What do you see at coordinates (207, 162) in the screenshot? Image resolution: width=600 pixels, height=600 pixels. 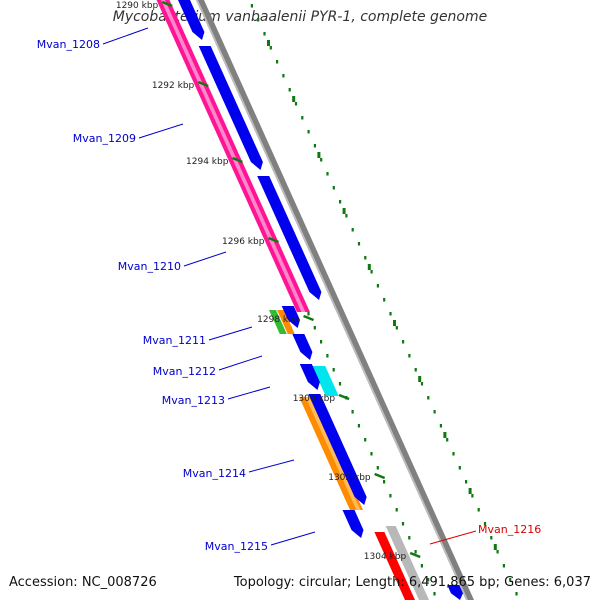 I see `kbp-tick-label: 1294 kbp` at bounding box center [207, 162].